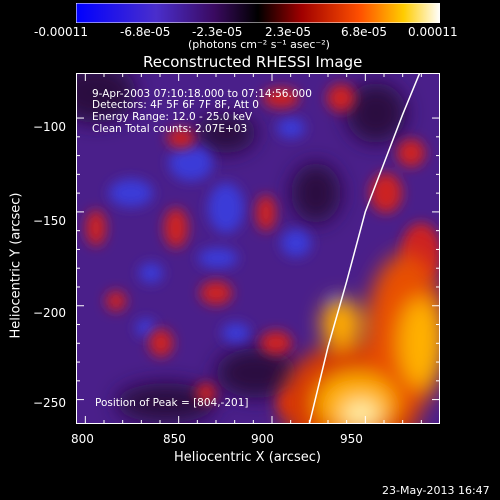  What do you see at coordinates (172, 117) in the screenshot?
I see `energy-annotation: Energy Range: 12.0 - 25.0 keV` at bounding box center [172, 117].